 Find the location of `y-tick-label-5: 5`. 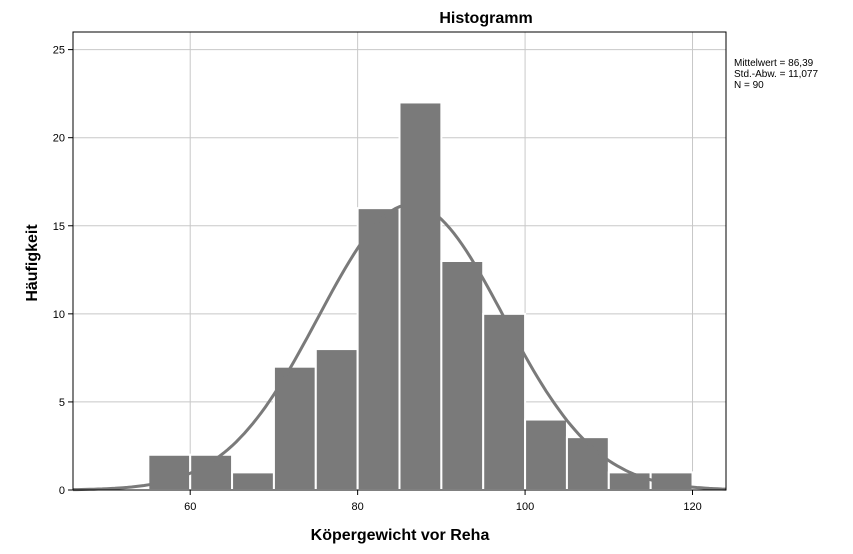

y-tick-label-5: 5 is located at coordinates (62, 403).